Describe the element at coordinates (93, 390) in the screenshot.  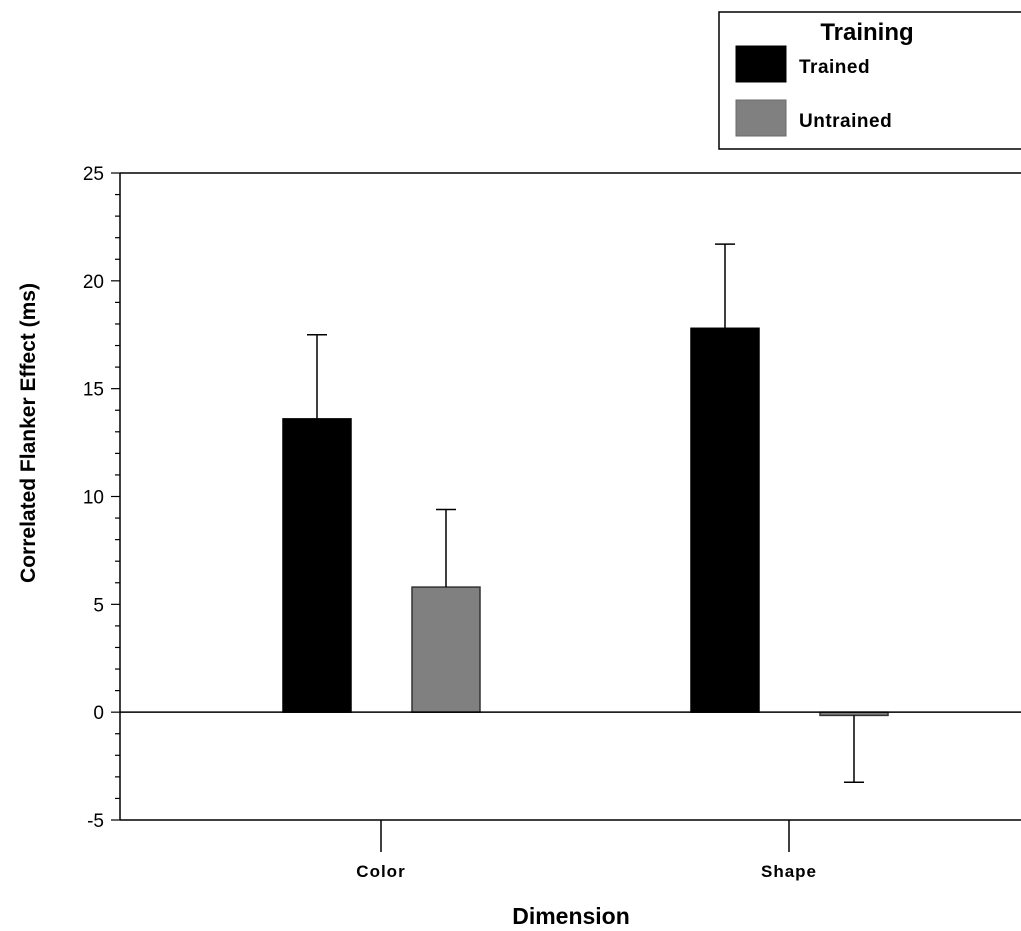
I see `y-tick-label: 15` at that location.